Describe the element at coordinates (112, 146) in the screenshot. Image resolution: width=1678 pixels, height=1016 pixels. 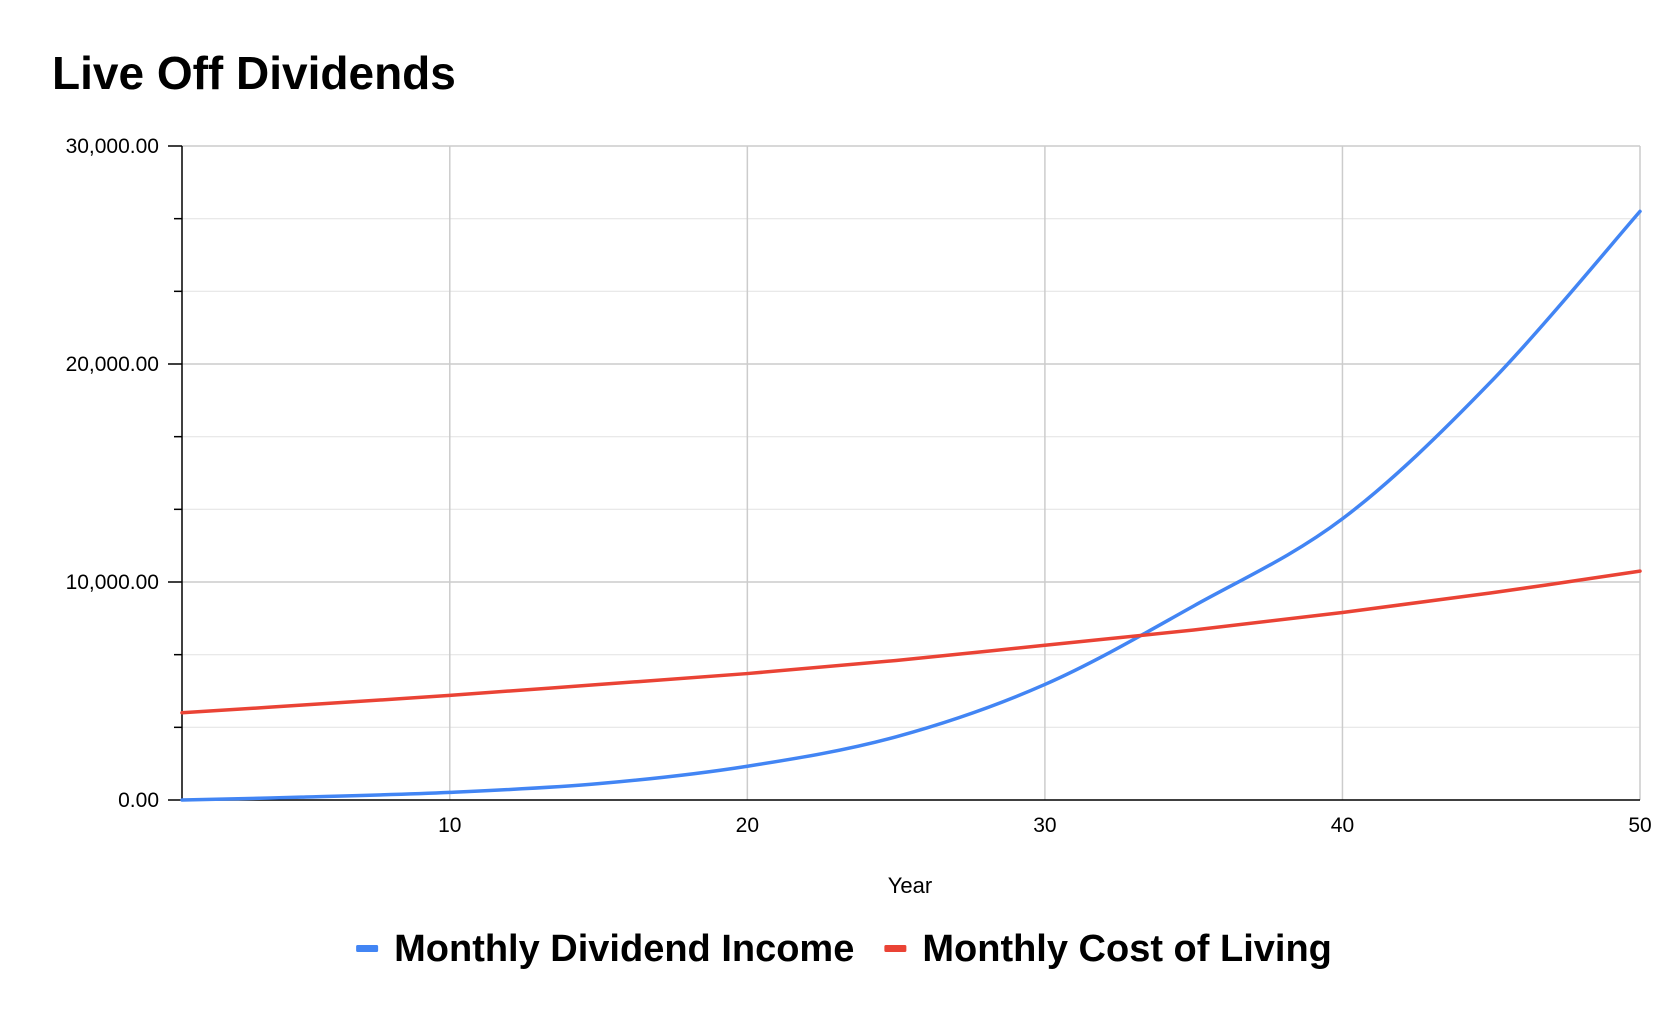
I see `y-tick-label: 30,000.00` at that location.